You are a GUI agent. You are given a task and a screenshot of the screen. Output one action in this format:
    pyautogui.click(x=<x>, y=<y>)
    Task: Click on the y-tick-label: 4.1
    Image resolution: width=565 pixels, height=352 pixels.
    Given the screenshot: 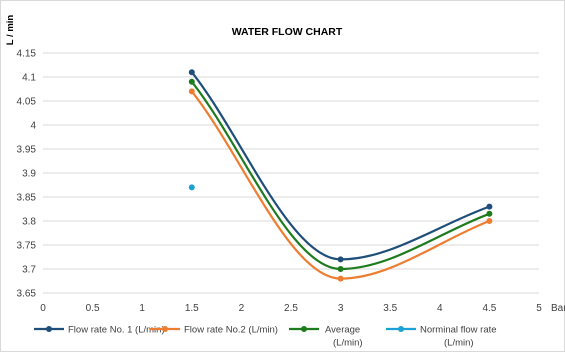 What is the action you would take?
    pyautogui.click(x=29, y=78)
    